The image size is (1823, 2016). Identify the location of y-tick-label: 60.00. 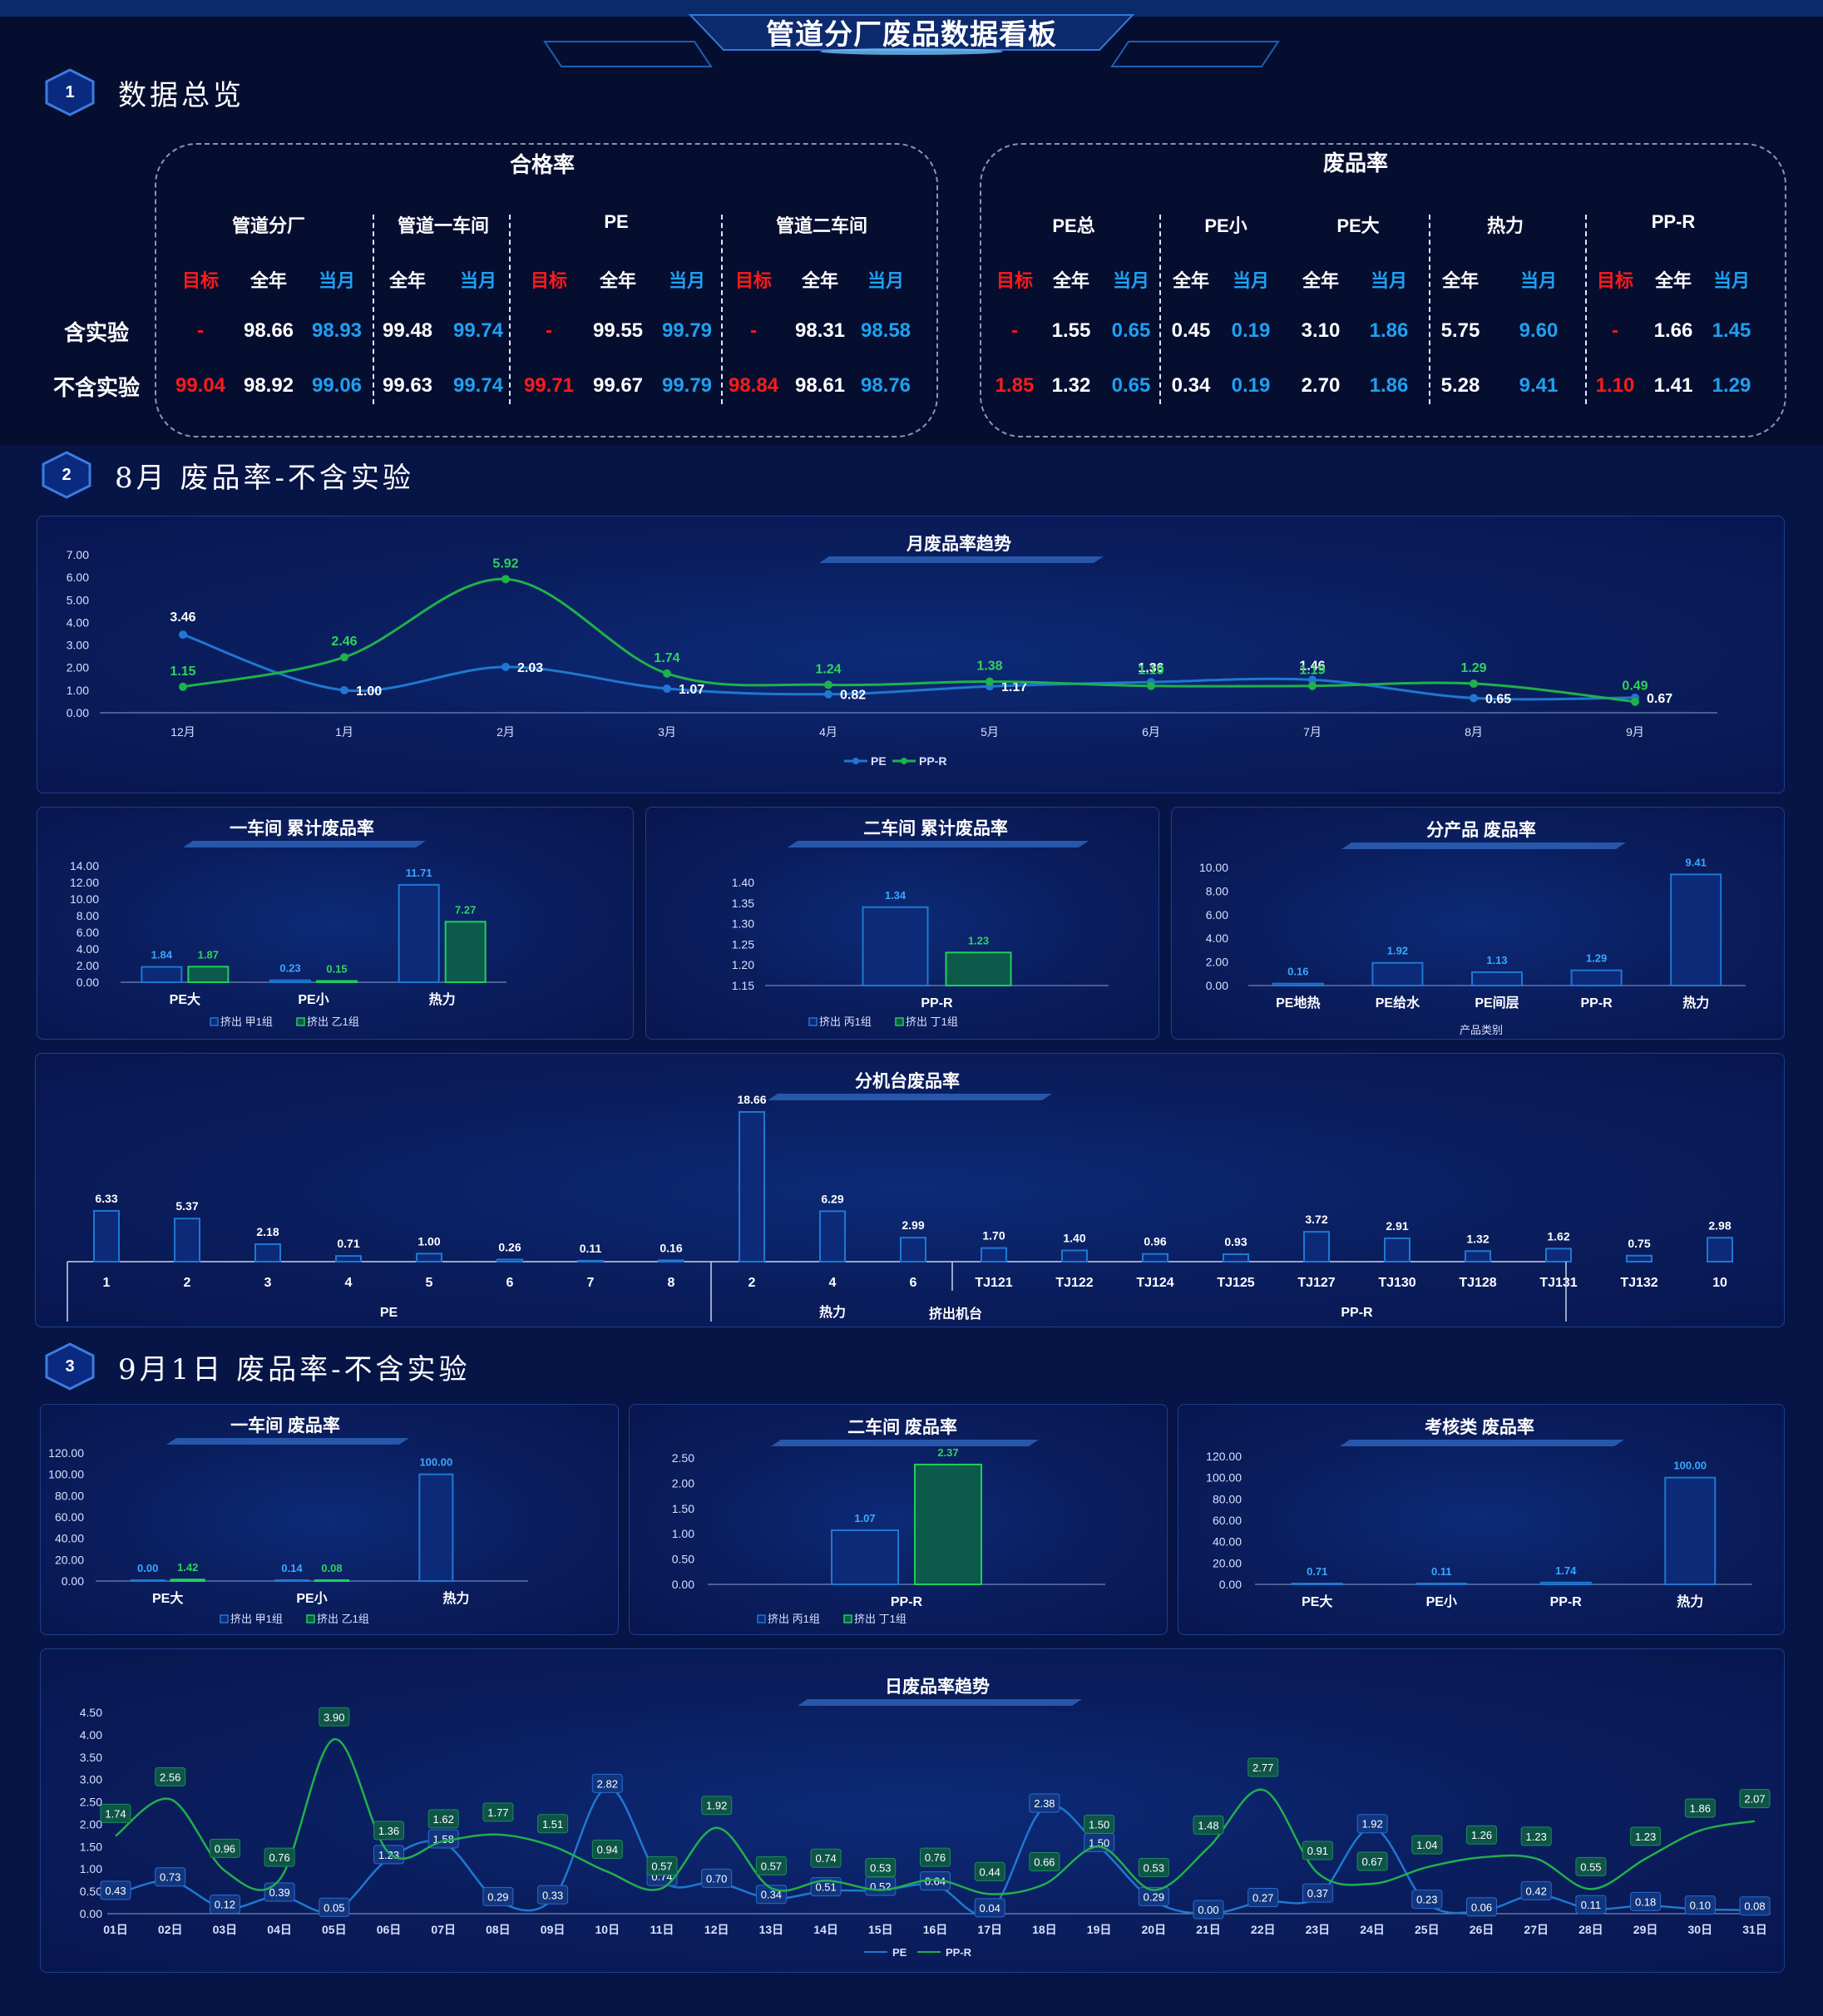
(1227, 1520).